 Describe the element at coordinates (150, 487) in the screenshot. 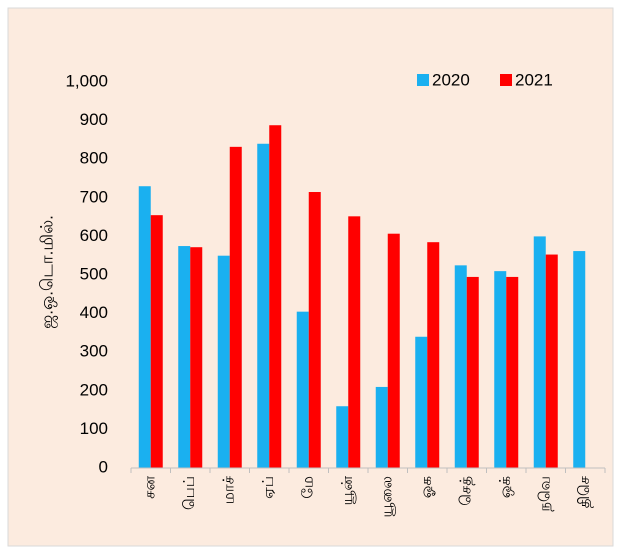

I see `x-tick-label: சன` at that location.